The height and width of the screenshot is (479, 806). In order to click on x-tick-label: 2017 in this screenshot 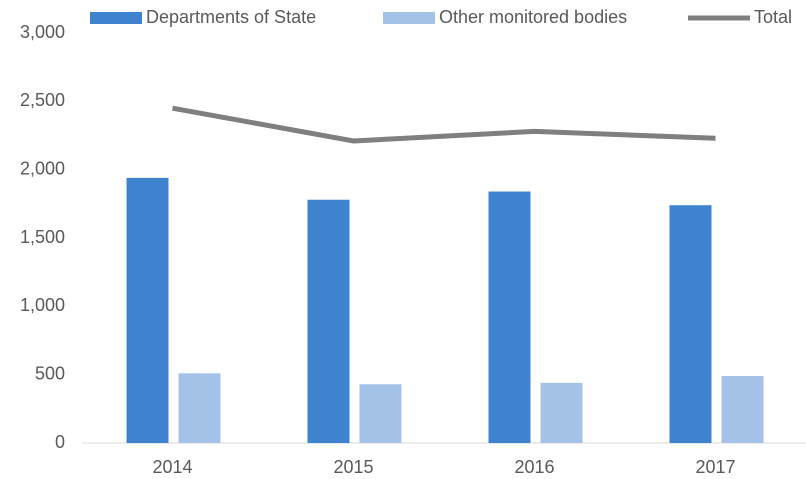, I will do `click(715, 467)`.